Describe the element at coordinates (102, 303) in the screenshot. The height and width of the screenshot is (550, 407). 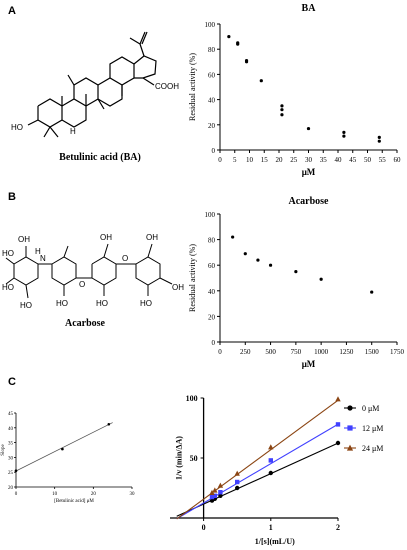
I see `acarbose-ho-label-5: HO` at that location.